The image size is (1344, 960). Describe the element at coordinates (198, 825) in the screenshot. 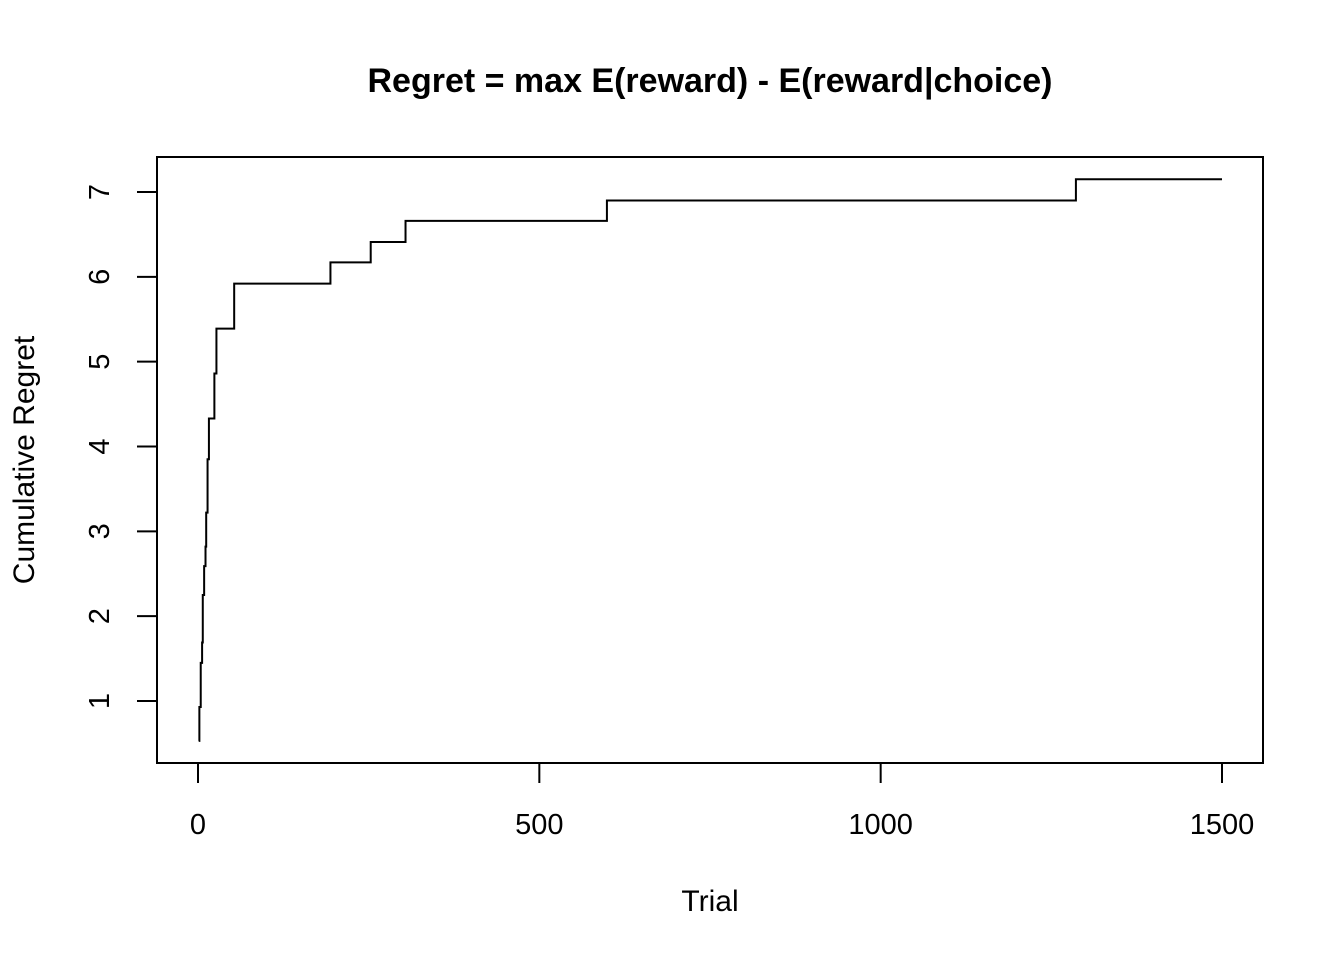

I see `x-tick-label: 0` at that location.